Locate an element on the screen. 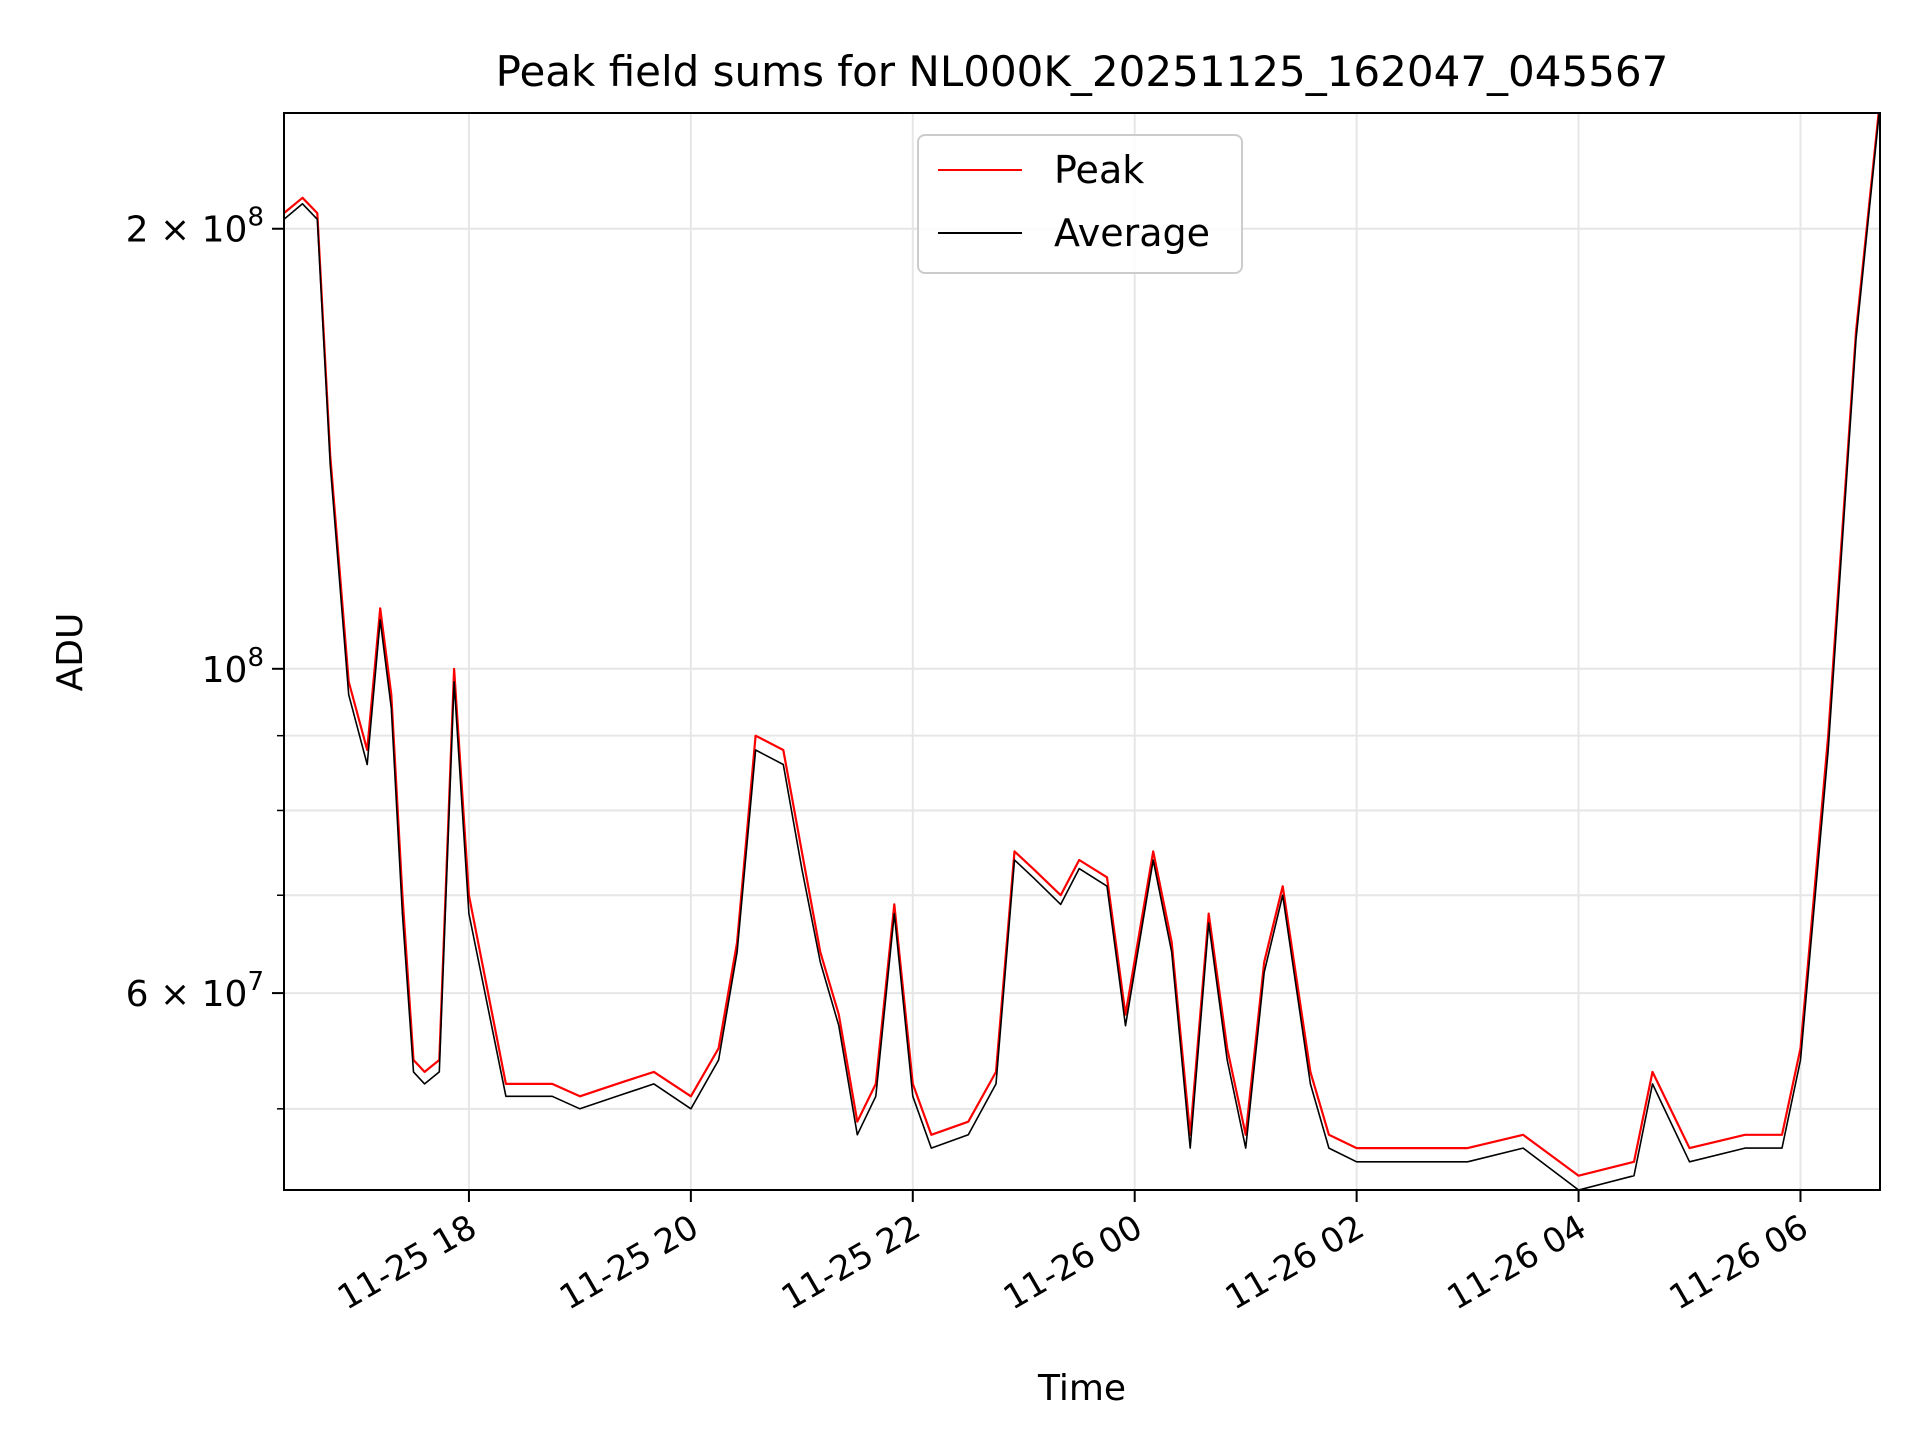  y-tick-label: 6 × 107 is located at coordinates (195, 991).